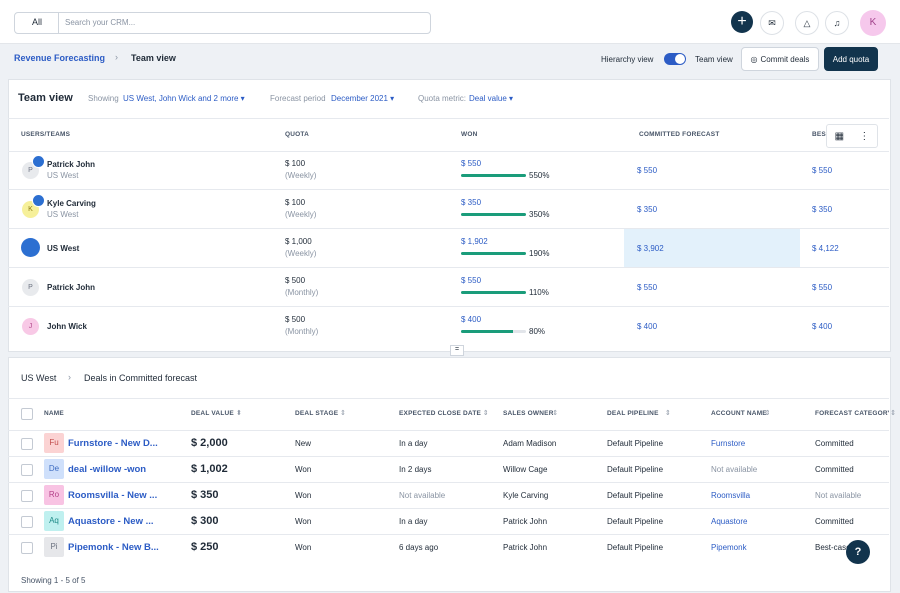 Image resolution: width=900 pixels, height=593 pixels. I want to click on deal-account: Furnstore, so click(728, 443).